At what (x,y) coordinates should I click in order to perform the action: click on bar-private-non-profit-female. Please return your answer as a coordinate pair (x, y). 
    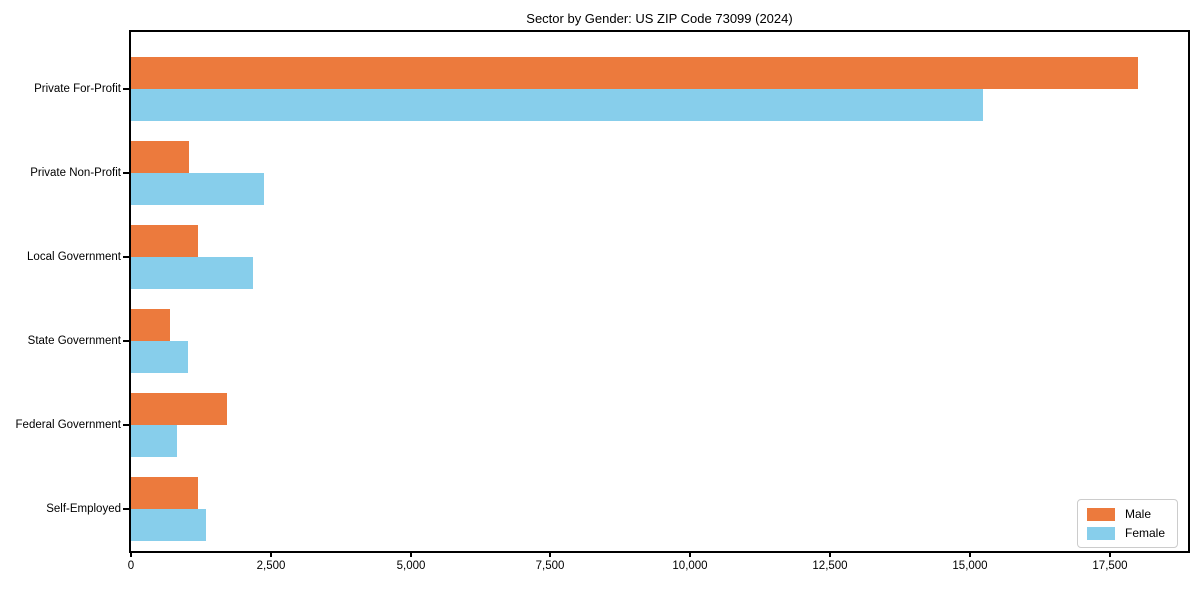
    Looking at the image, I should click on (197, 189).